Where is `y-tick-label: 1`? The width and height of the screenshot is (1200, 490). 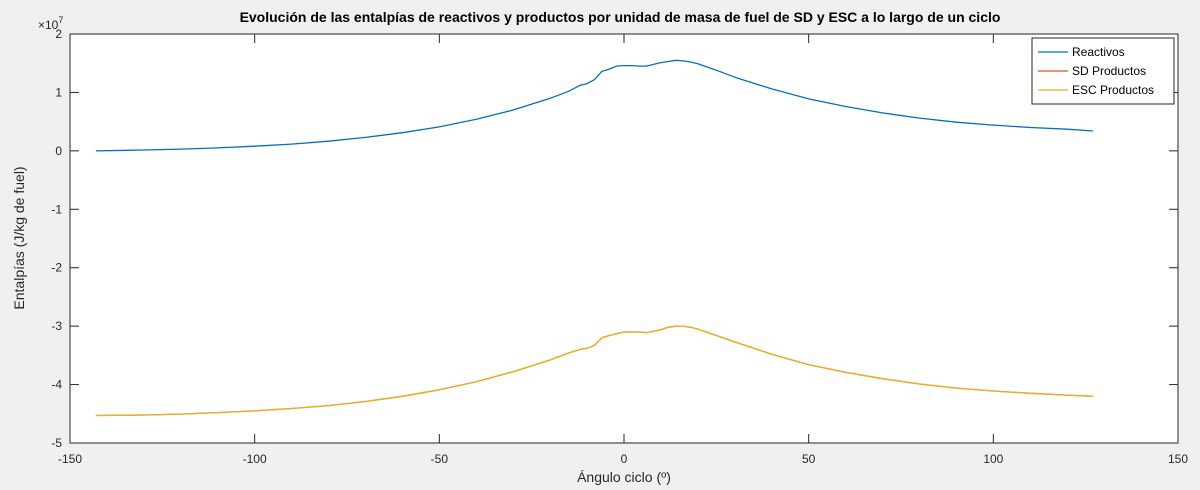
y-tick-label: 1 is located at coordinates (58, 92).